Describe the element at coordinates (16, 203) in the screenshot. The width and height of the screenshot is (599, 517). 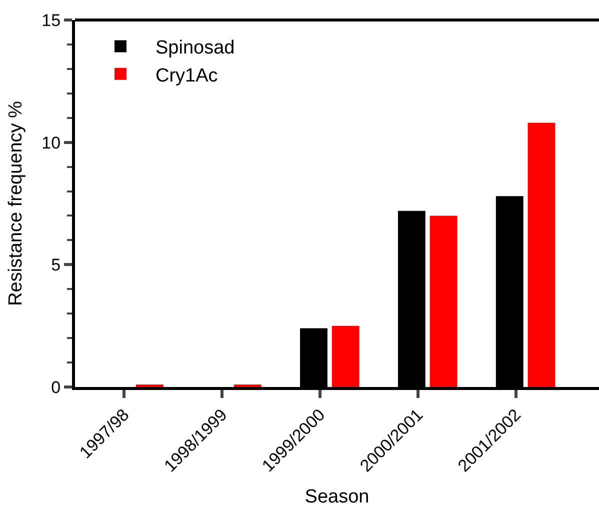
I see `y-axis-title: Resistance frequency %` at that location.